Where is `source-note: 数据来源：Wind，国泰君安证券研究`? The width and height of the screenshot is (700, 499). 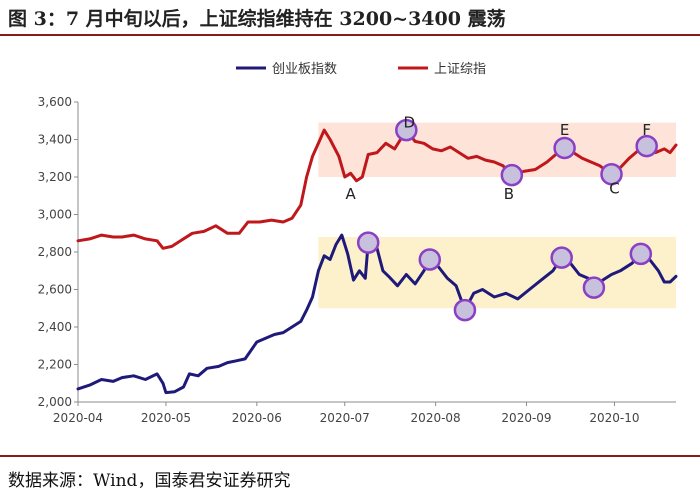
source-note: 数据来源：Wind，国泰君安证券研究 is located at coordinates (149, 481).